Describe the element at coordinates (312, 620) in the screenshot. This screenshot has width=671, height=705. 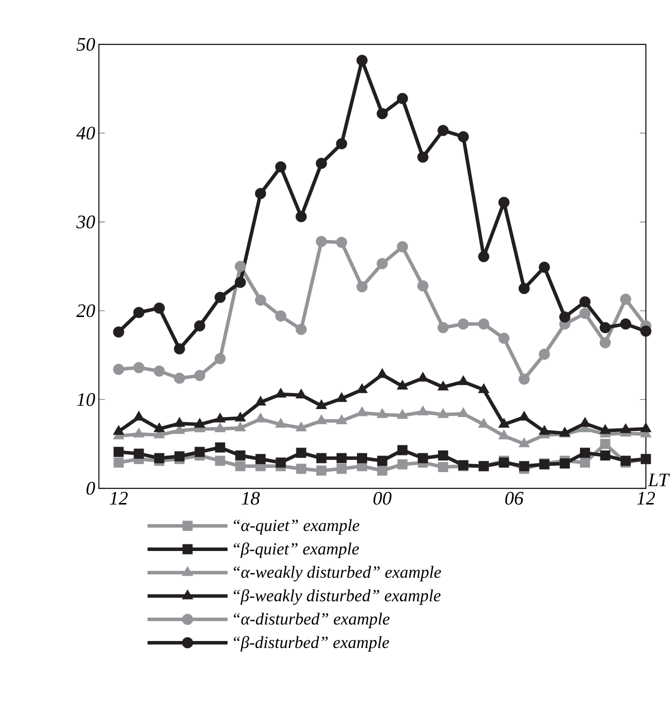
I see `legend-label: “α-disturbed” example` at that location.